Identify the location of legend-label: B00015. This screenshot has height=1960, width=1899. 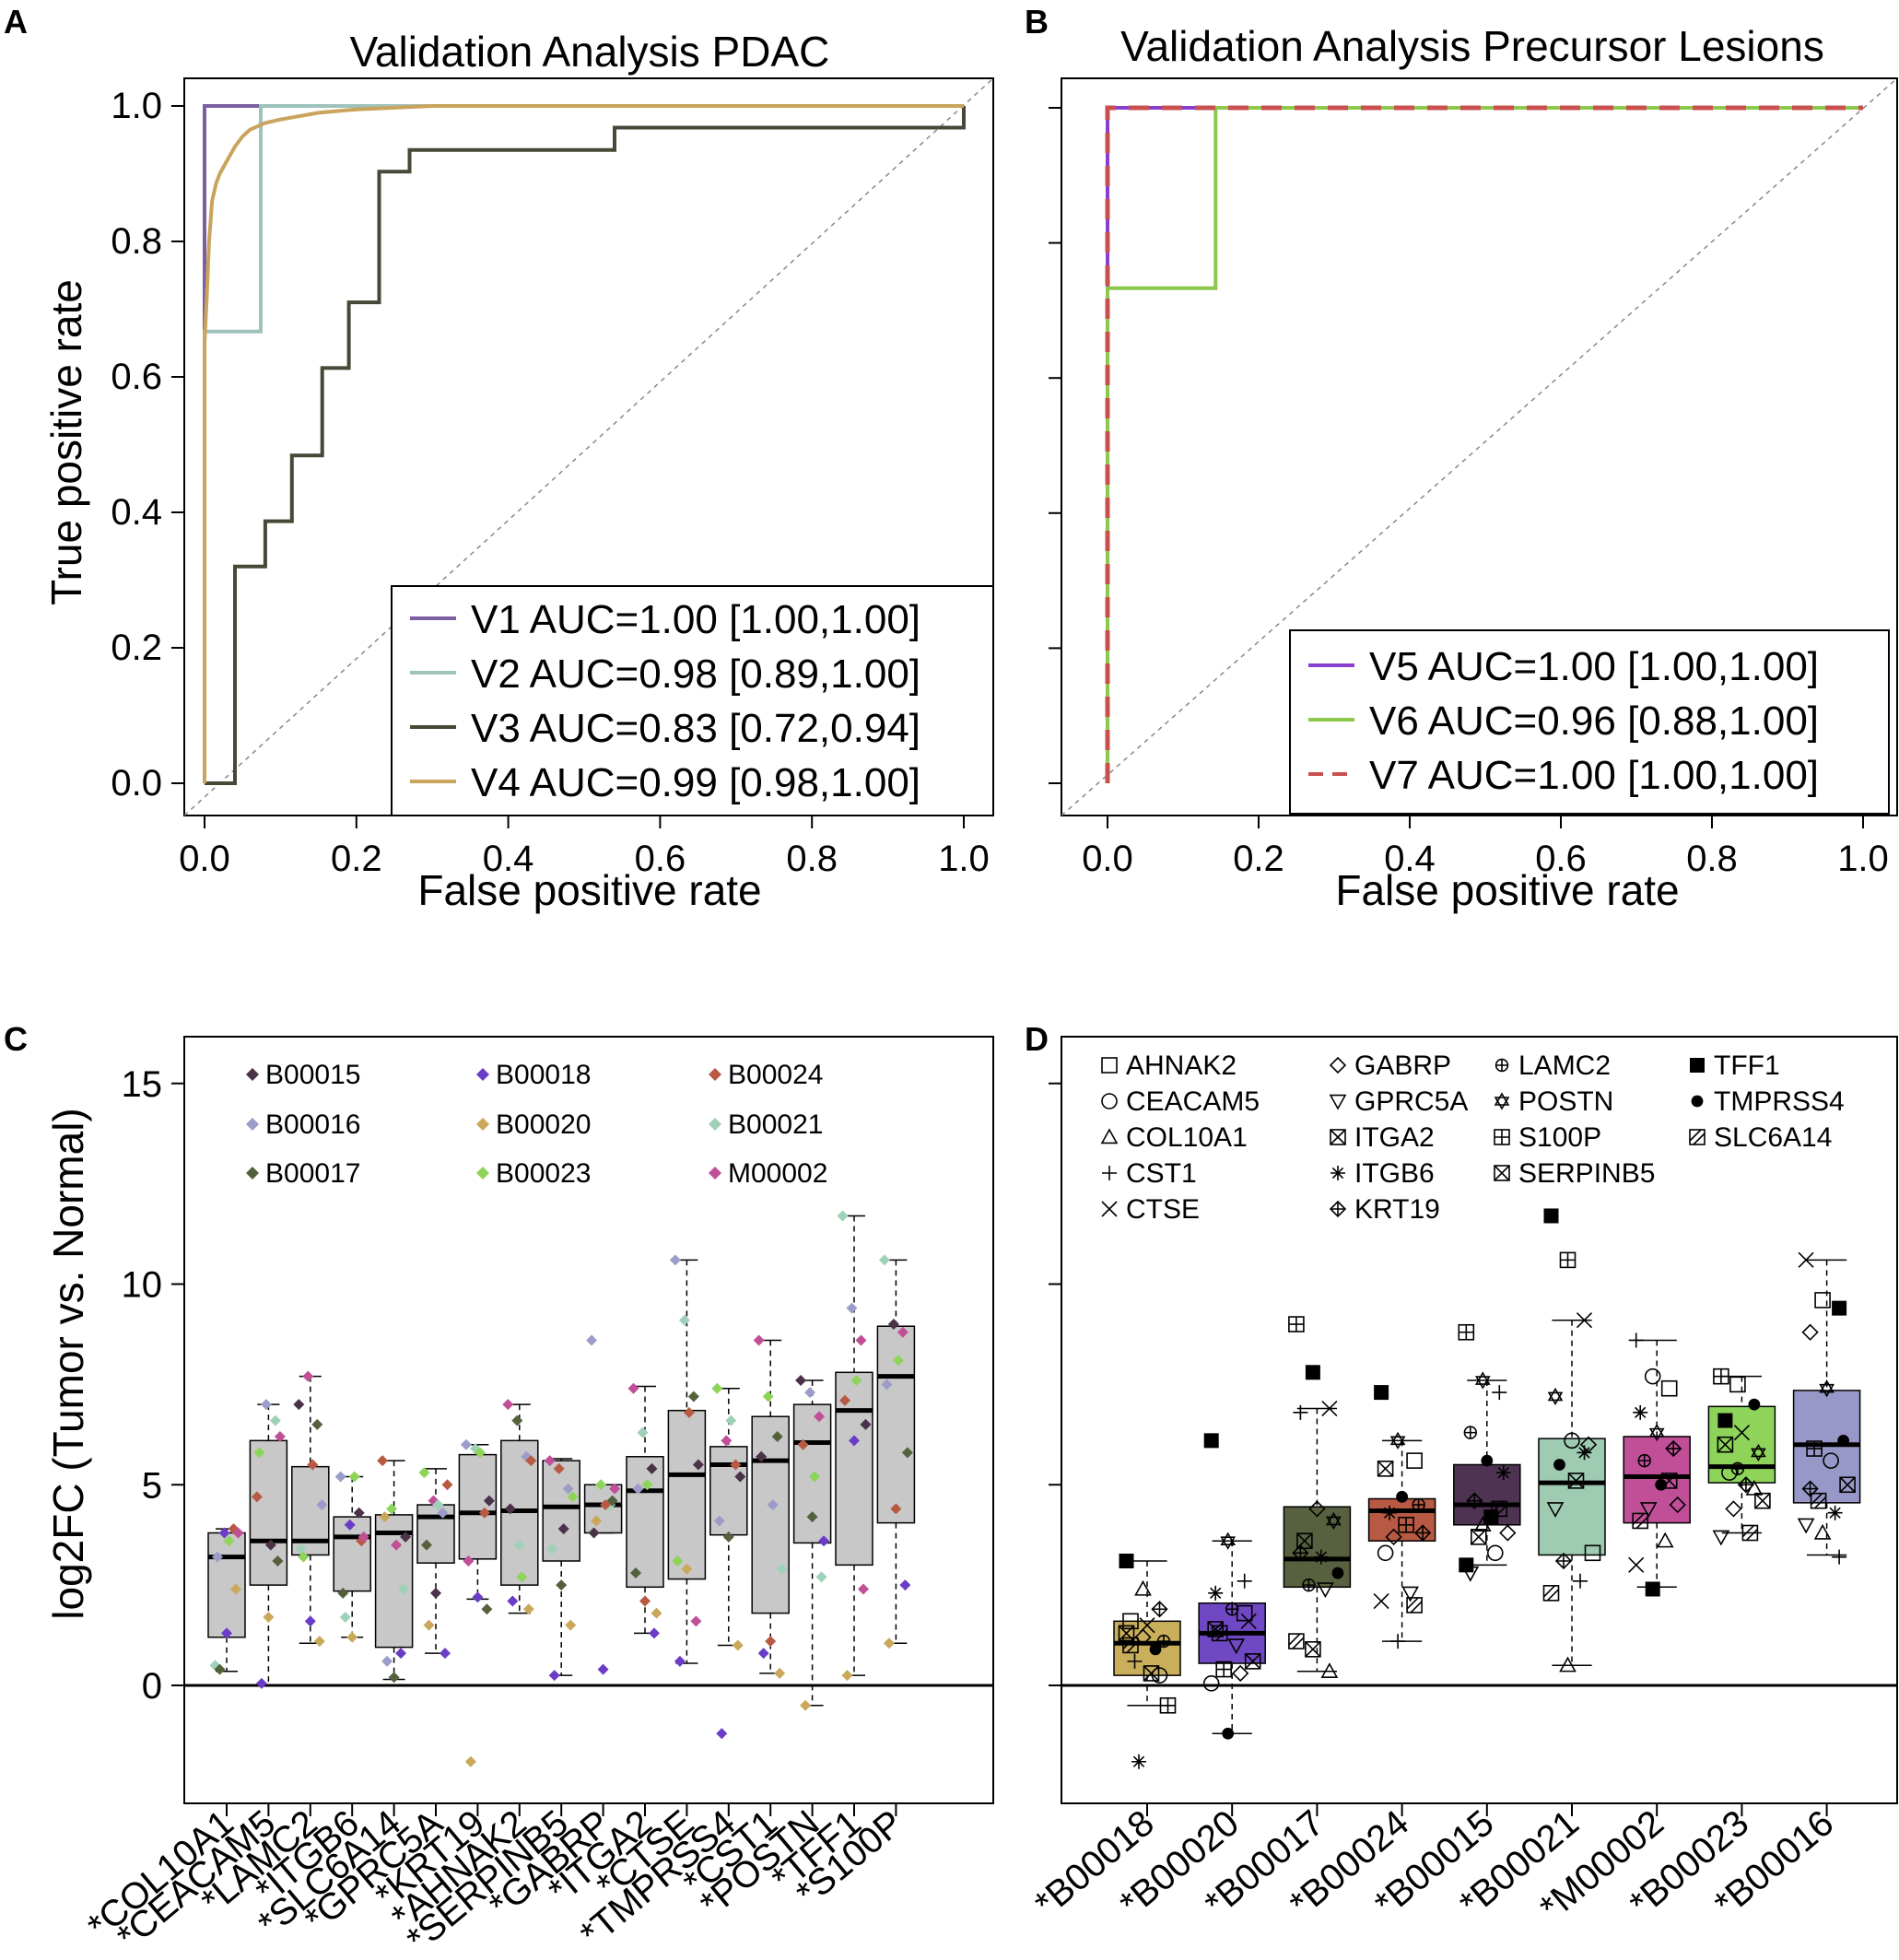
(312, 1075).